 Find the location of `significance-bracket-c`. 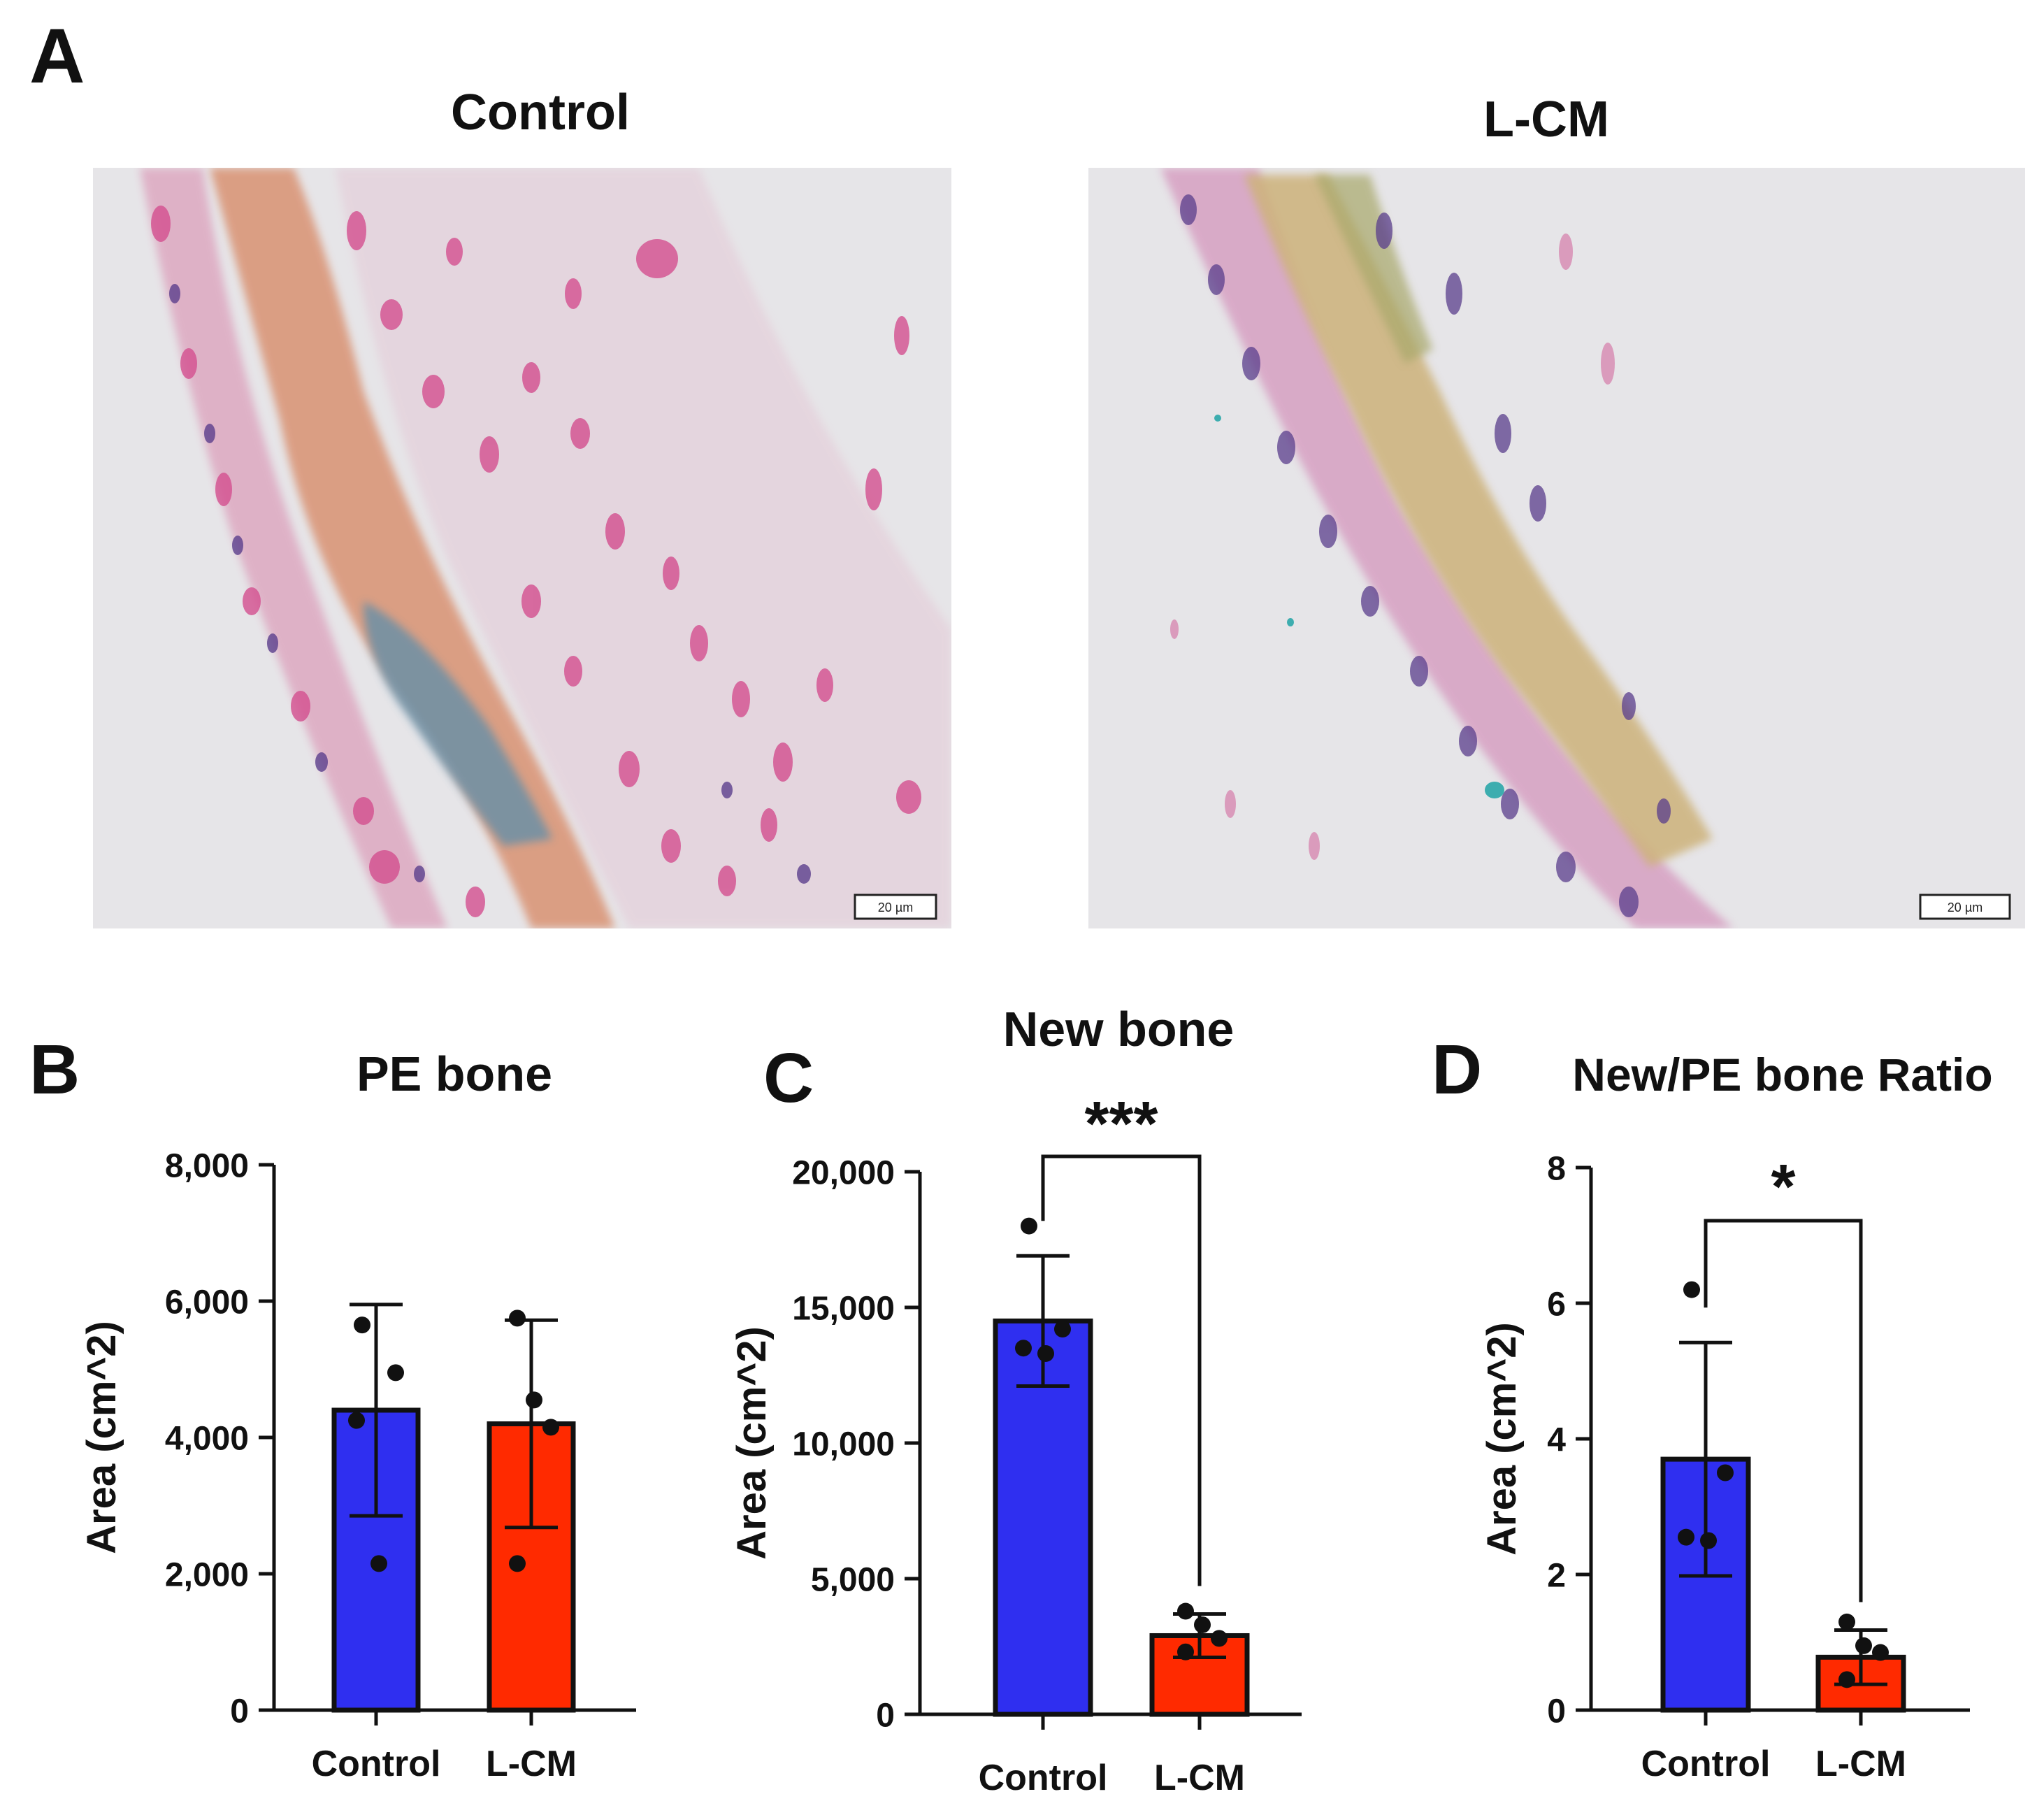

significance-bracket-c is located at coordinates (1121, 1370).